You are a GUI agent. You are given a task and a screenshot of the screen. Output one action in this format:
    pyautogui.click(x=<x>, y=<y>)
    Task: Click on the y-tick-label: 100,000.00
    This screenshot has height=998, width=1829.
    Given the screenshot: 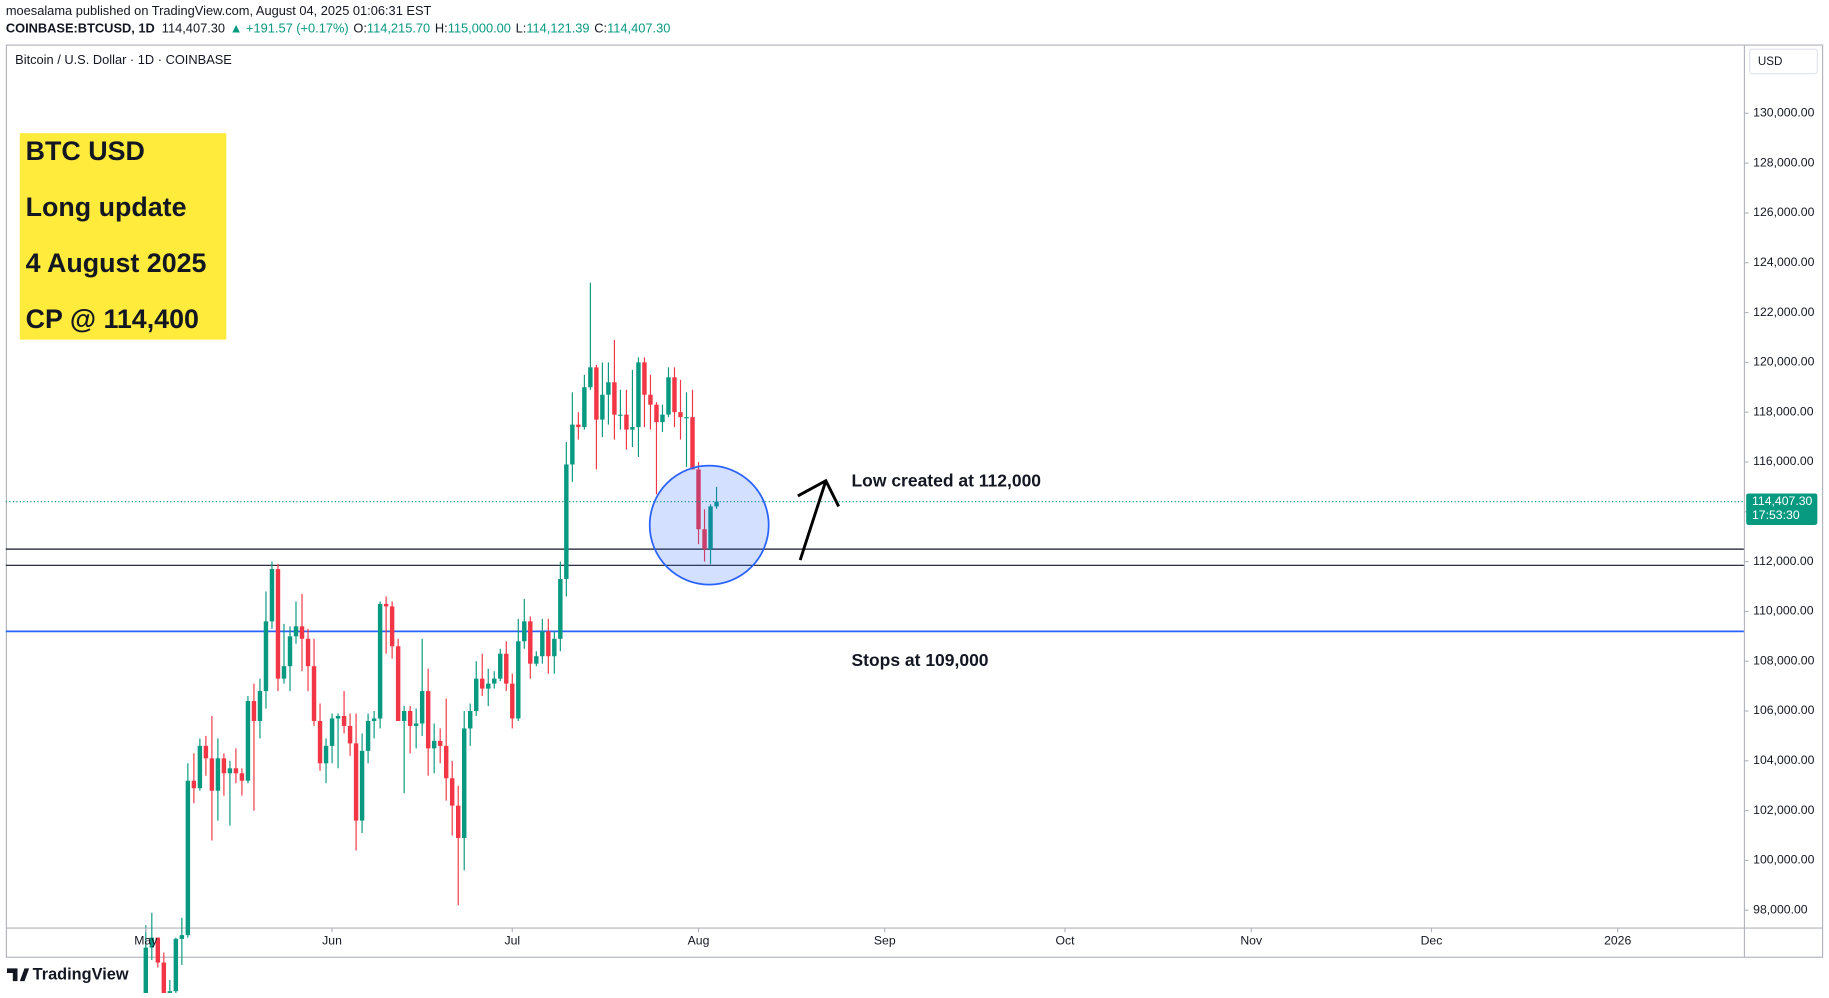 What is the action you would take?
    pyautogui.click(x=1783, y=860)
    